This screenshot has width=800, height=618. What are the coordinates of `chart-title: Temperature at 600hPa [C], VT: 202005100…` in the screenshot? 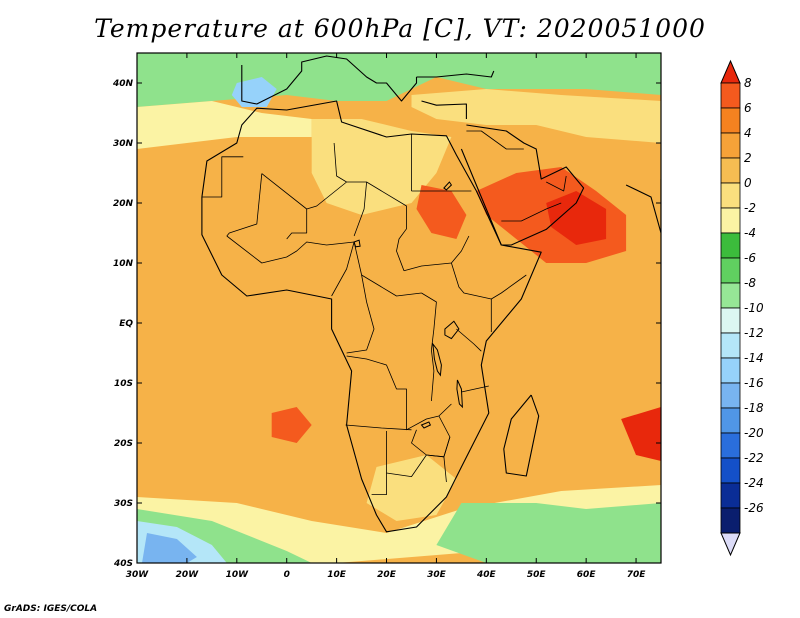 It's located at (400, 28).